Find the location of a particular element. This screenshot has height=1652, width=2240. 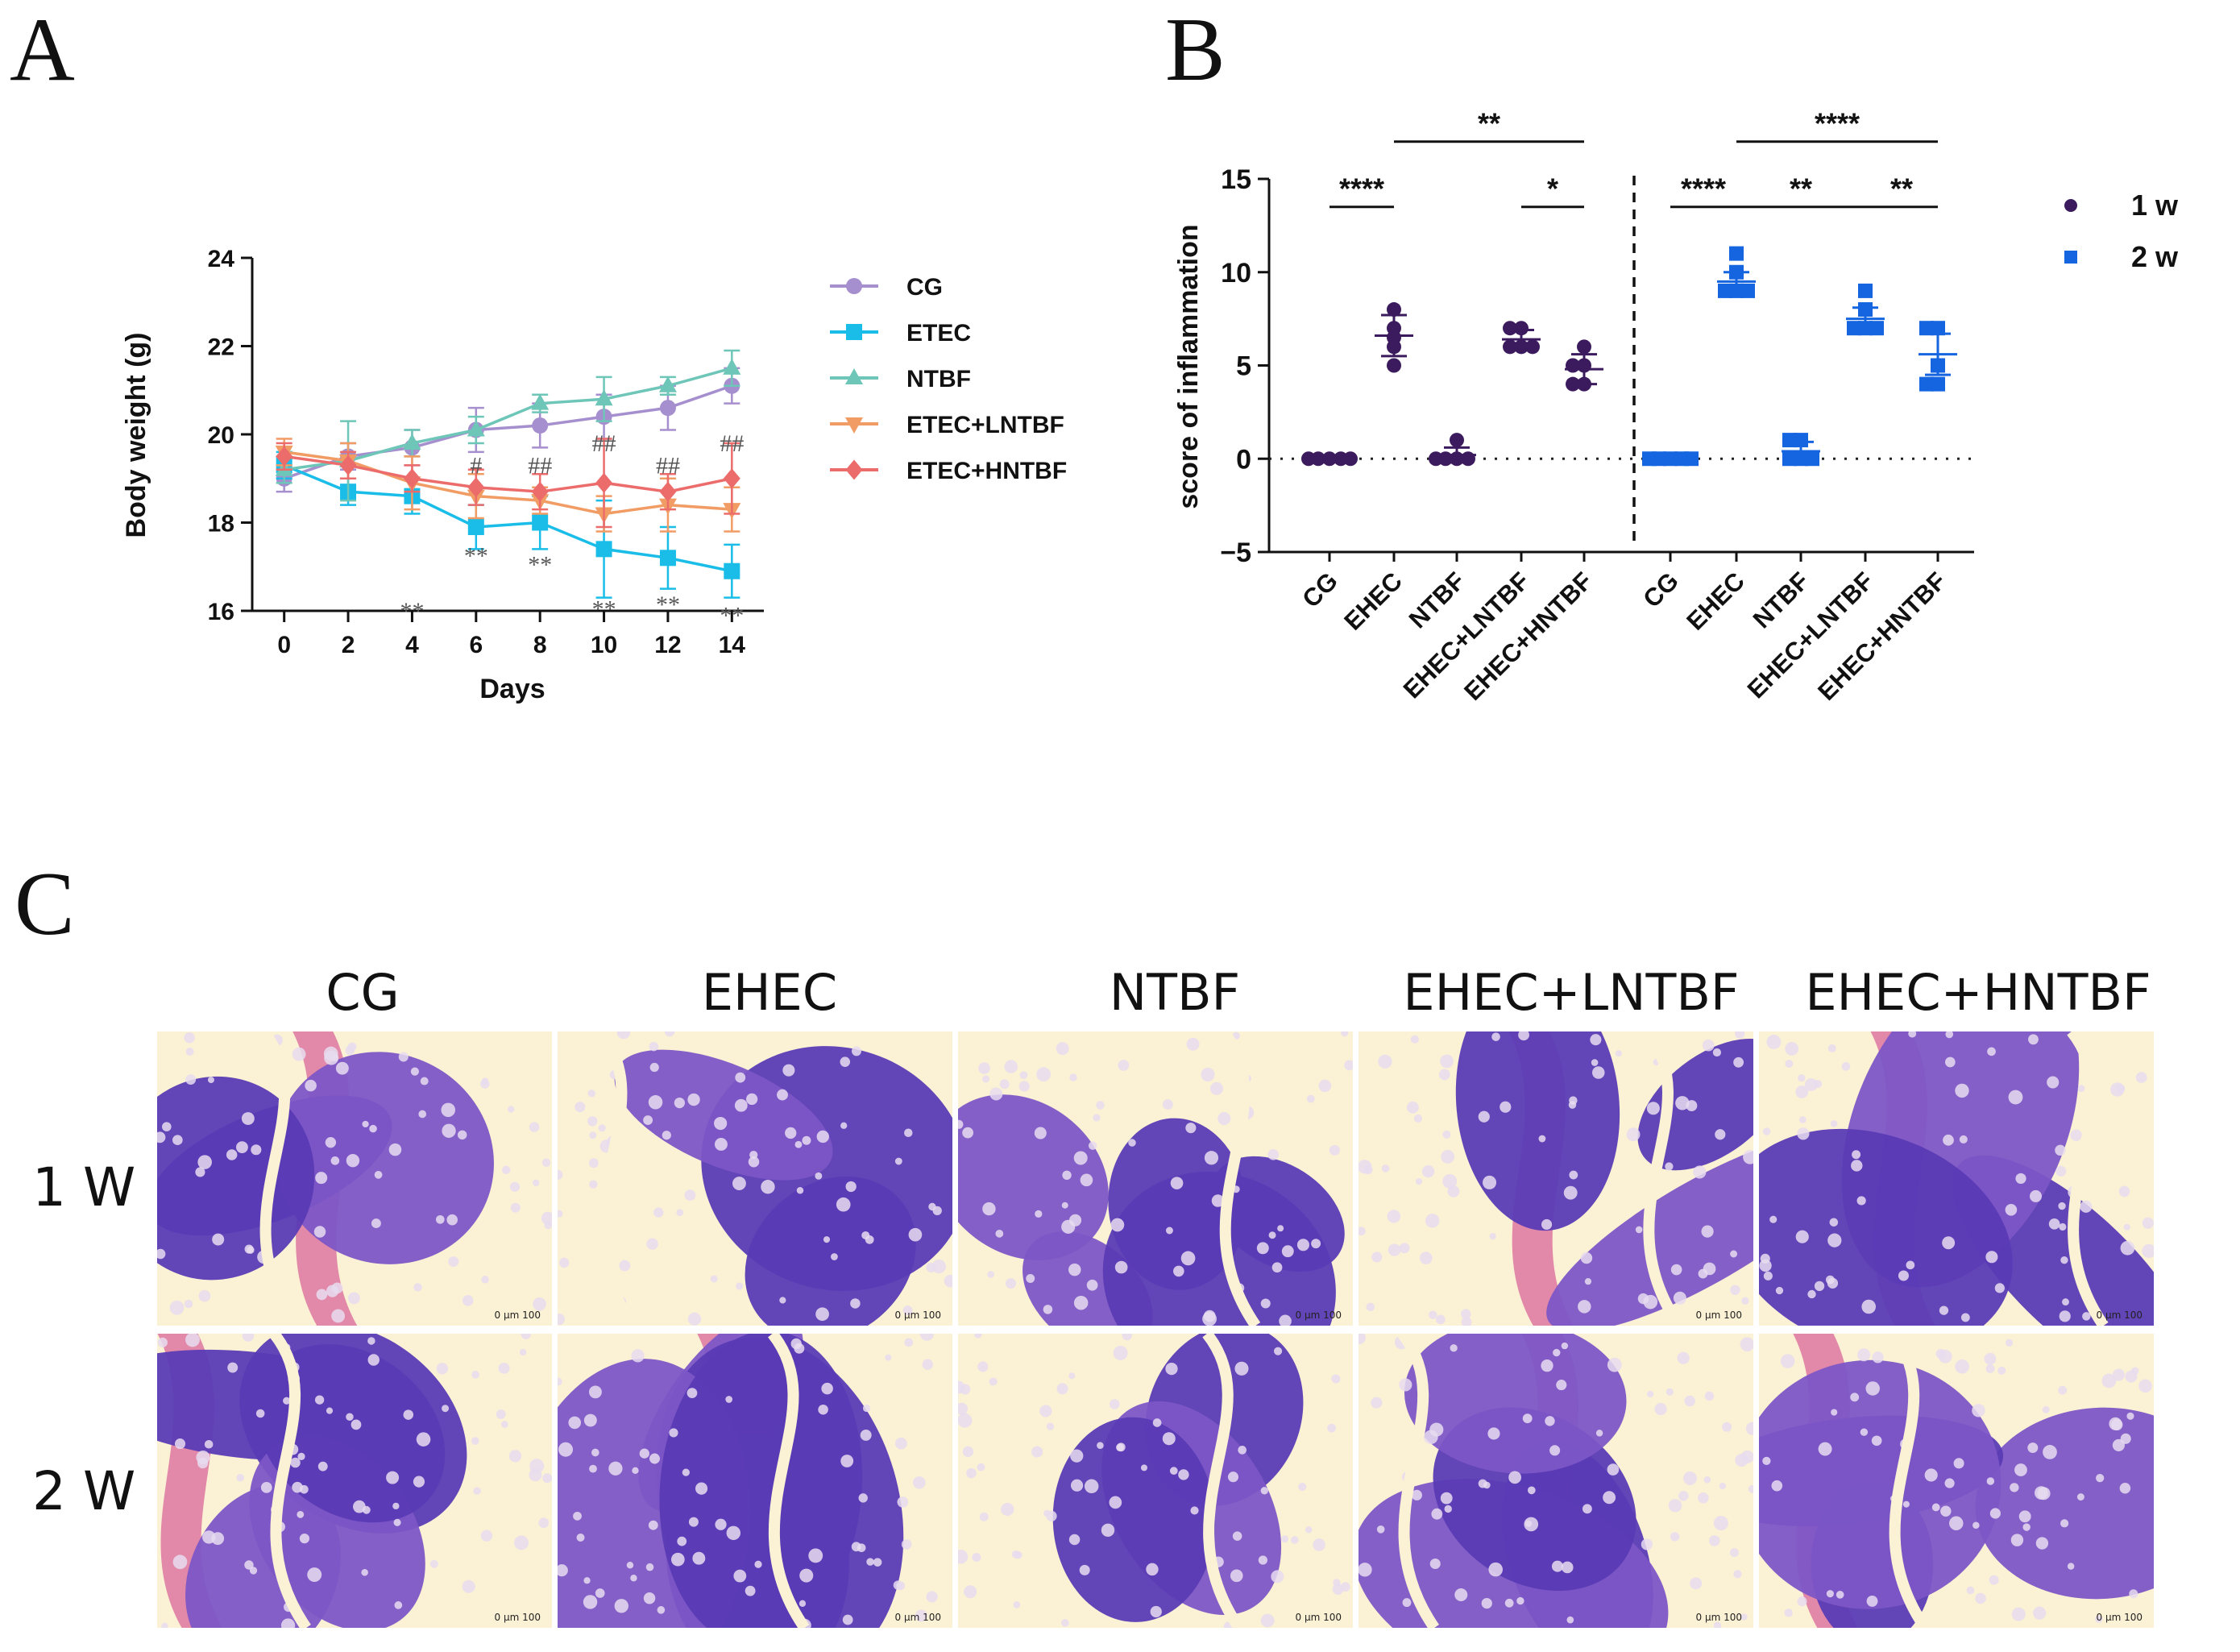

data-point-etec-hntbf is located at coordinates (412, 479).